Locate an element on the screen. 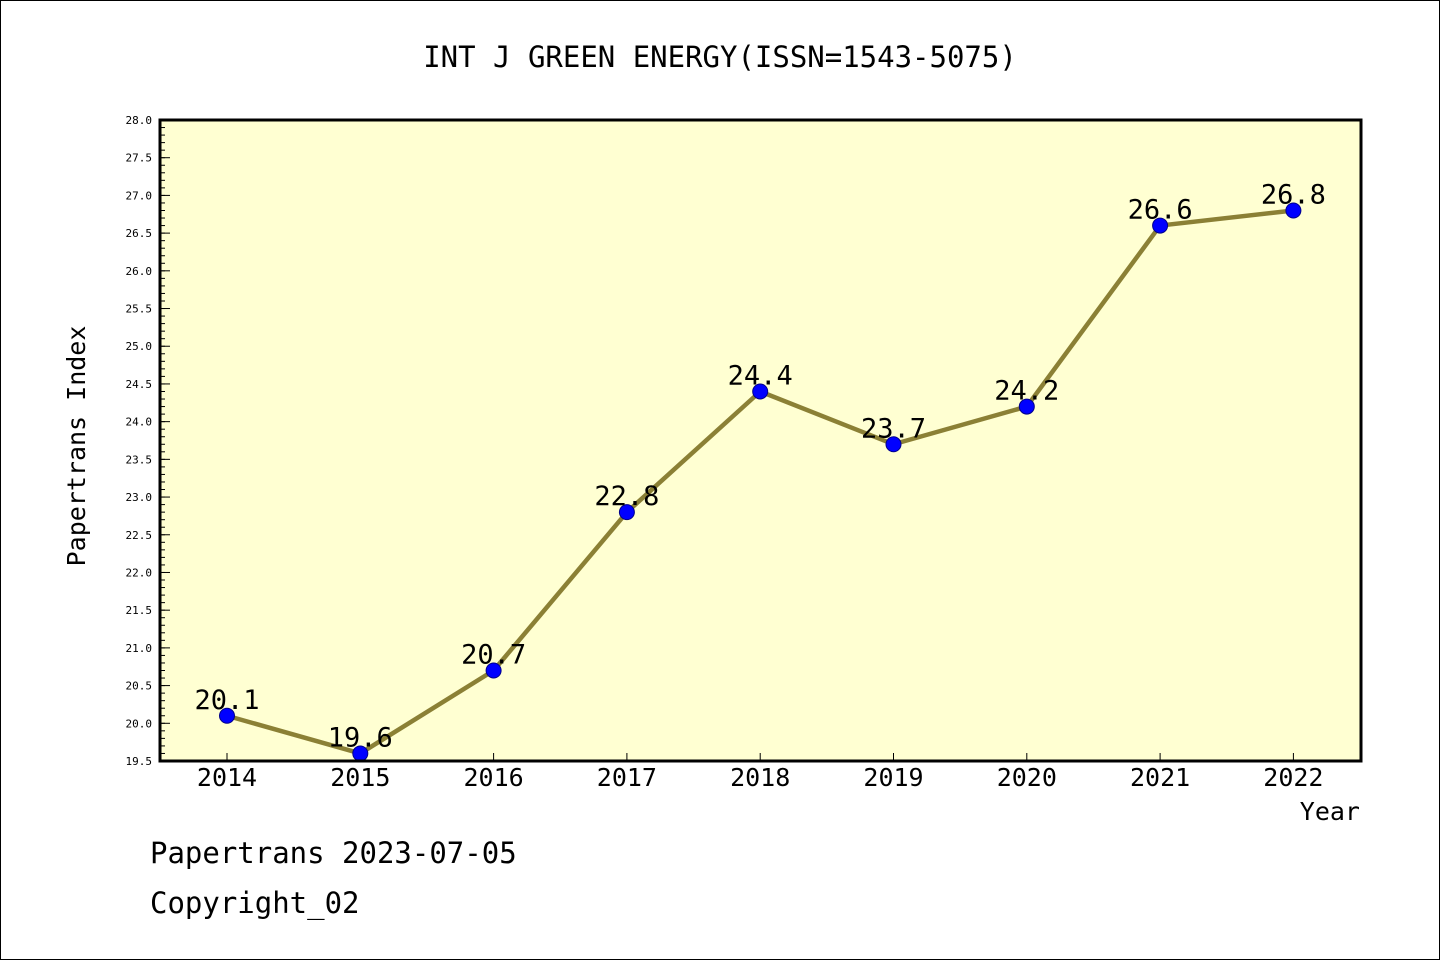  y-tick-label: 26.0 is located at coordinates (139, 271).